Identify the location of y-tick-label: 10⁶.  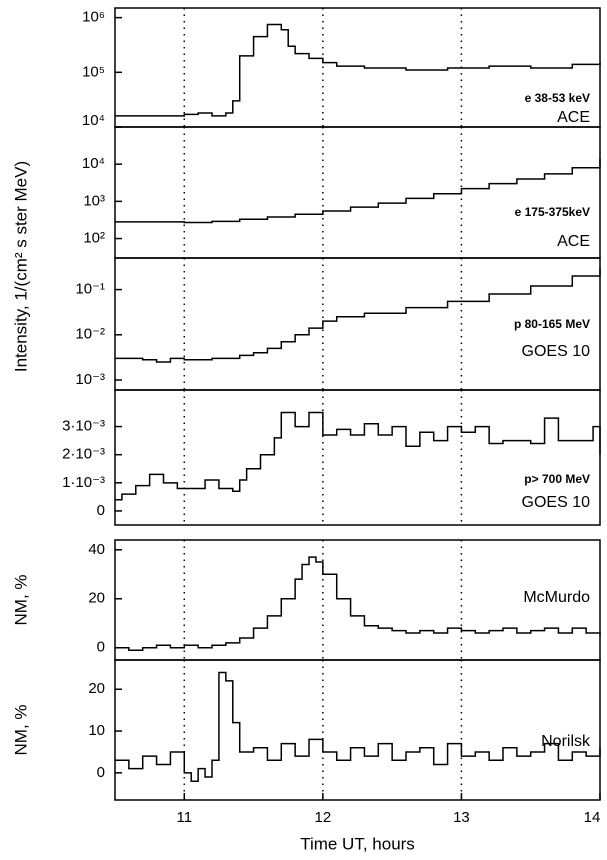
(93, 17).